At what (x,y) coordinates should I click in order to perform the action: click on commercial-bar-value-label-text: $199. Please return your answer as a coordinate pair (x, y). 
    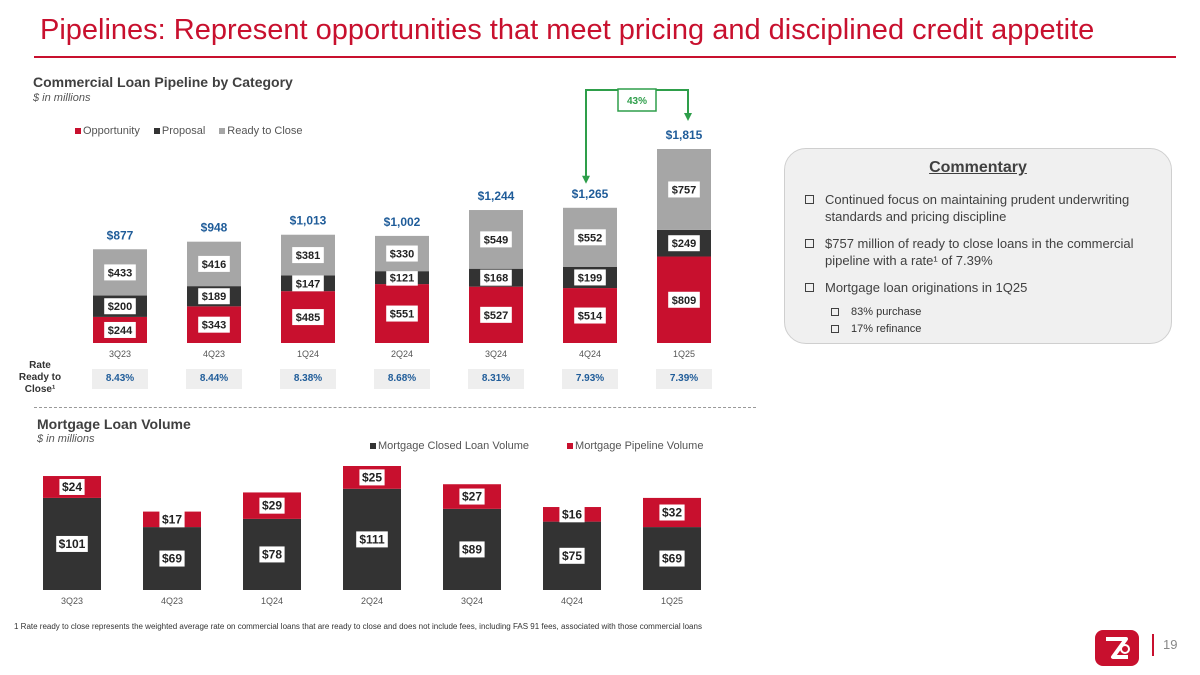
    Looking at the image, I should click on (590, 278).